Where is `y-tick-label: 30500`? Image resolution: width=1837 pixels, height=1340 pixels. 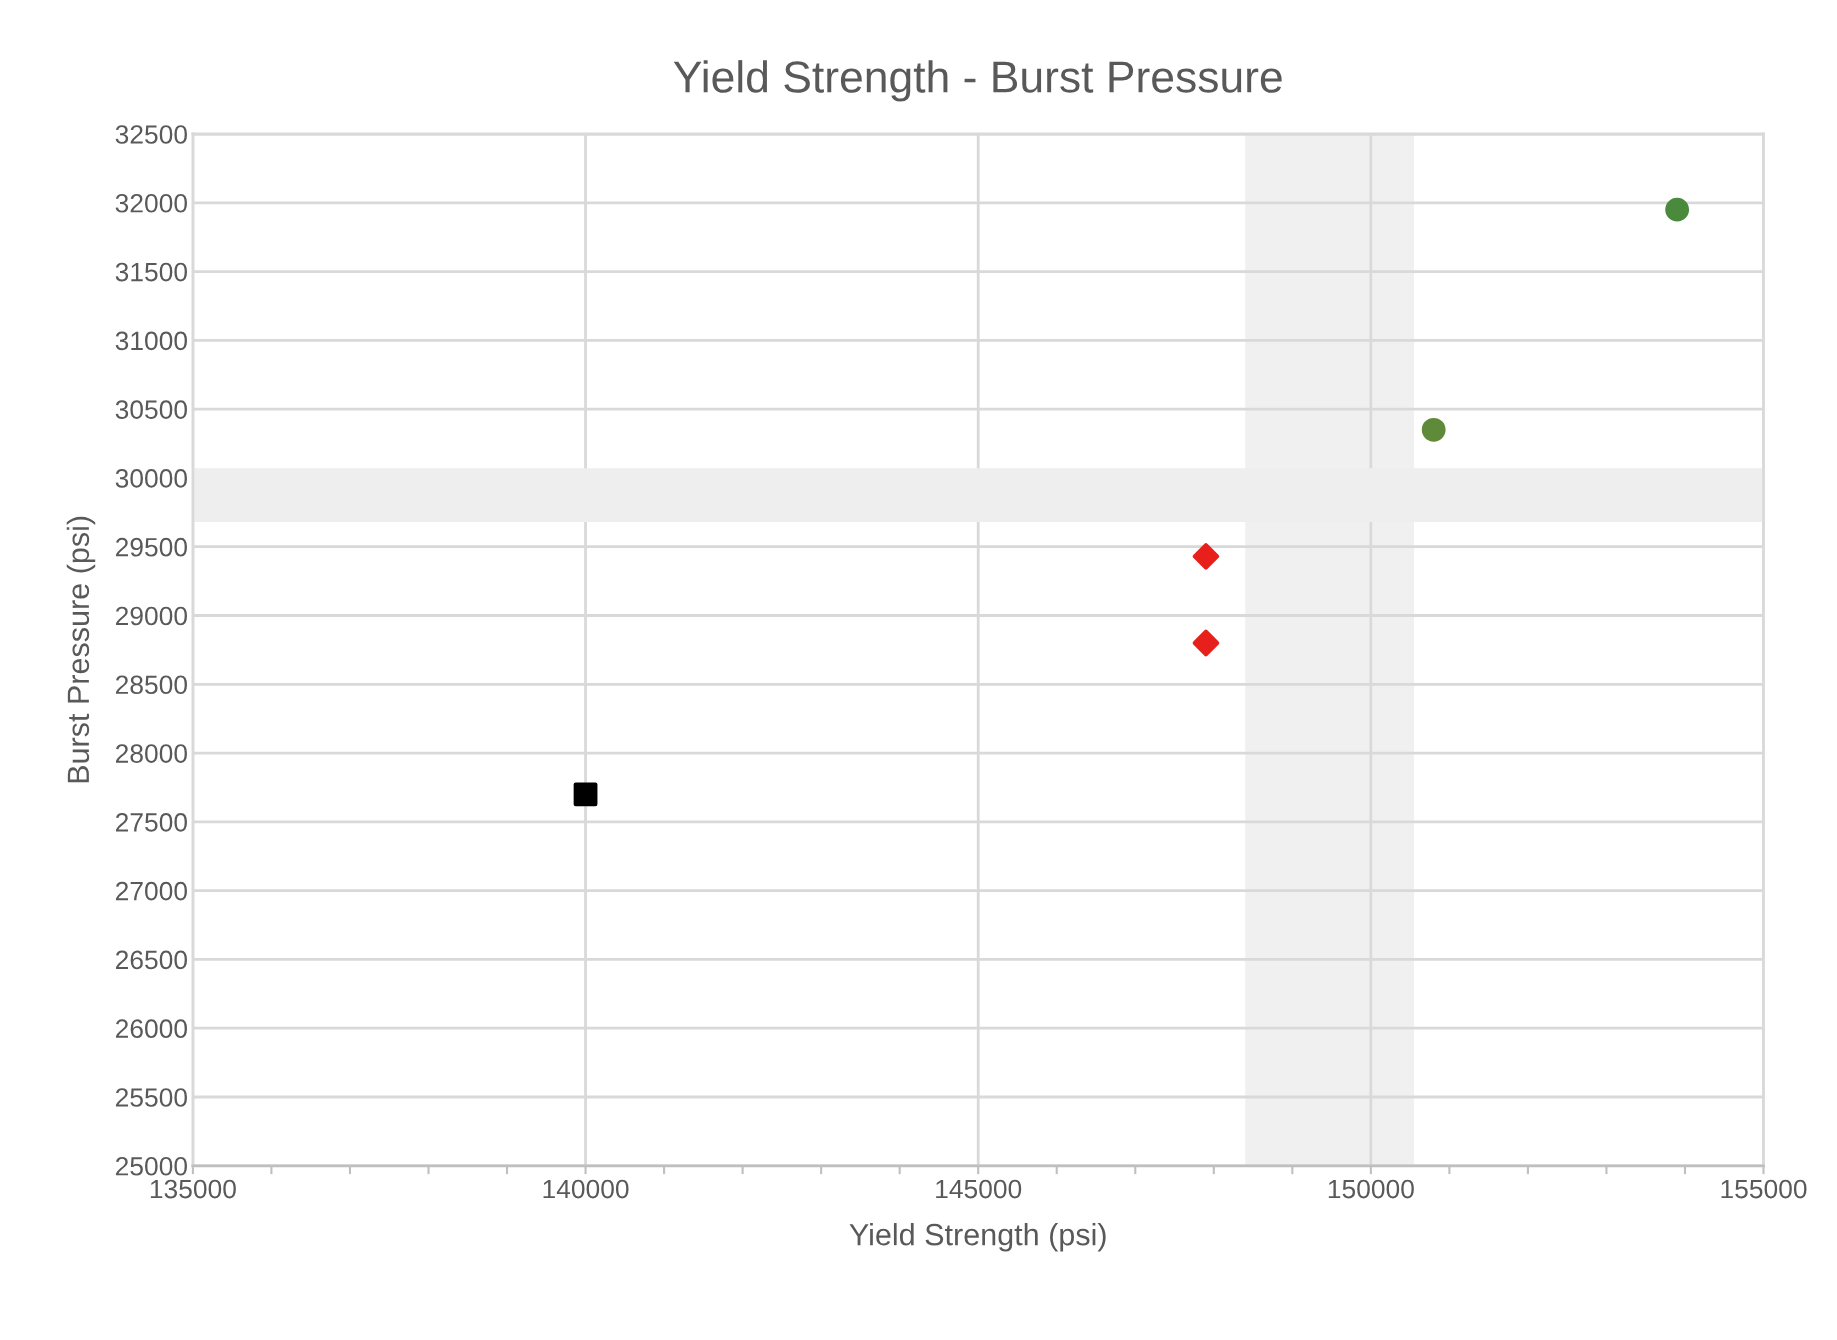
y-tick-label: 30500 is located at coordinates (151, 409).